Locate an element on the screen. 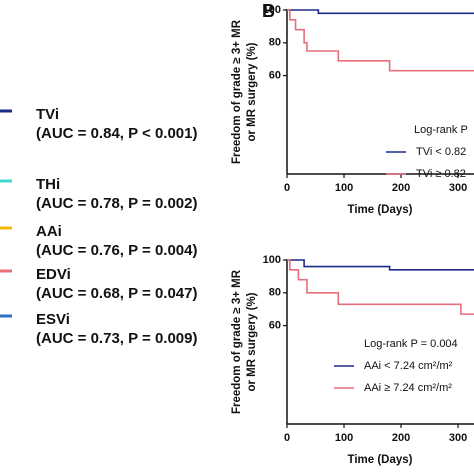  annotation: Log-rank P is located at coordinates (441, 130).